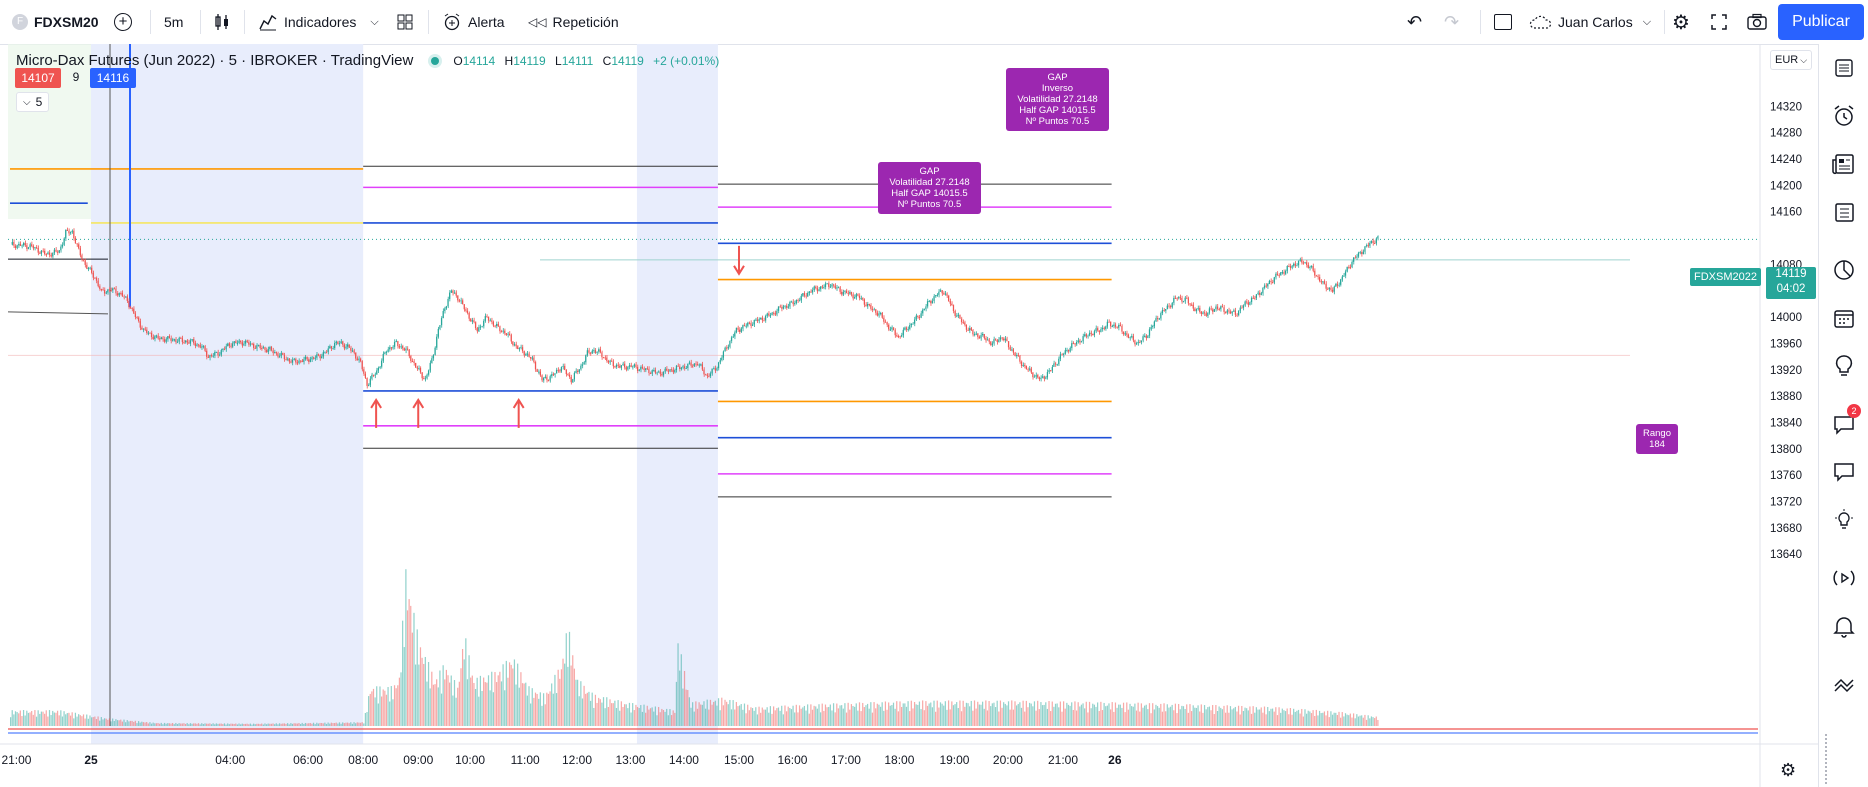 This screenshot has height=787, width=1868. I want to click on price-tick-label: 14160, so click(1786, 213).